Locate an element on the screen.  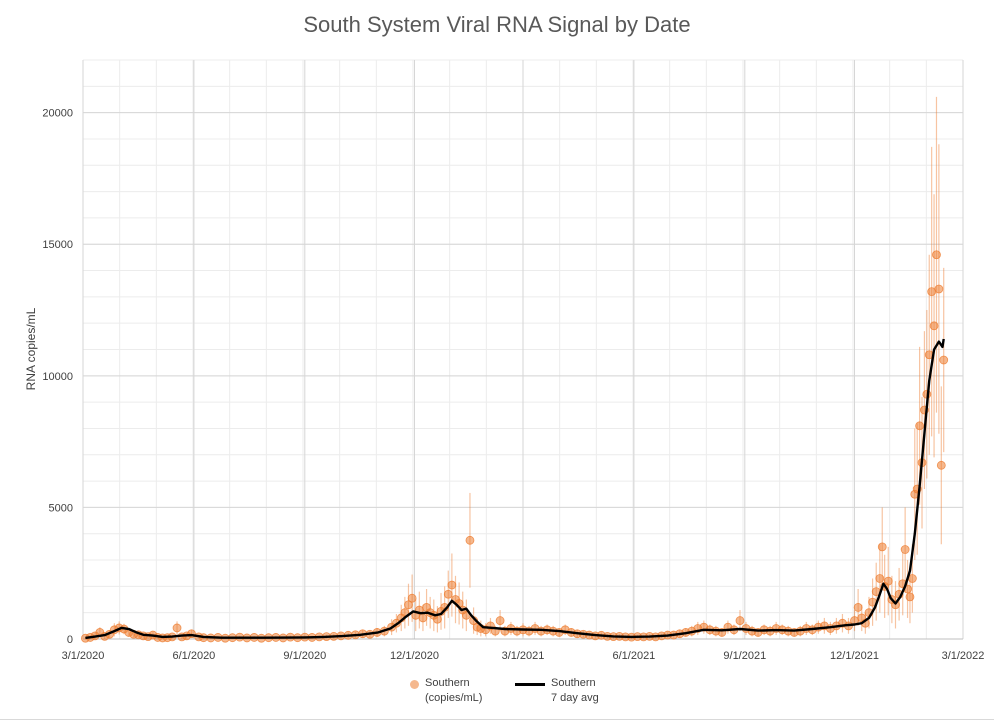
legend-item-points: Southern (copies/mL) is located at coordinates (452, 691).